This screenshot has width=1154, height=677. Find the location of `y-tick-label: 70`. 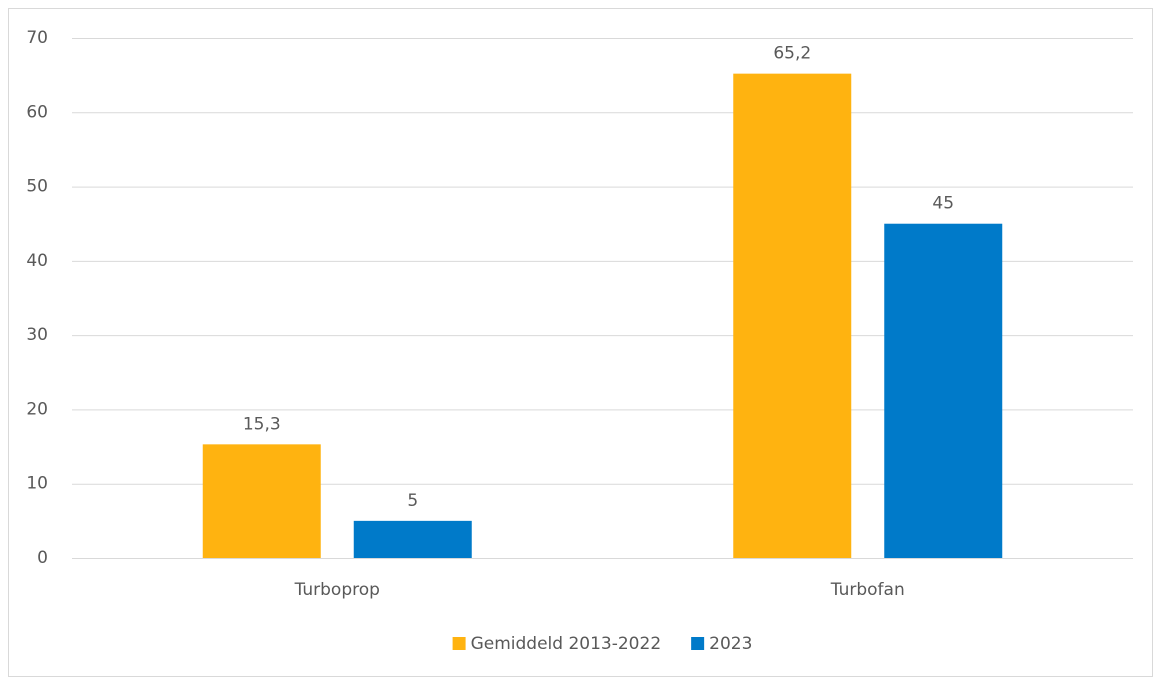

y-tick-label: 70 is located at coordinates (37, 38).